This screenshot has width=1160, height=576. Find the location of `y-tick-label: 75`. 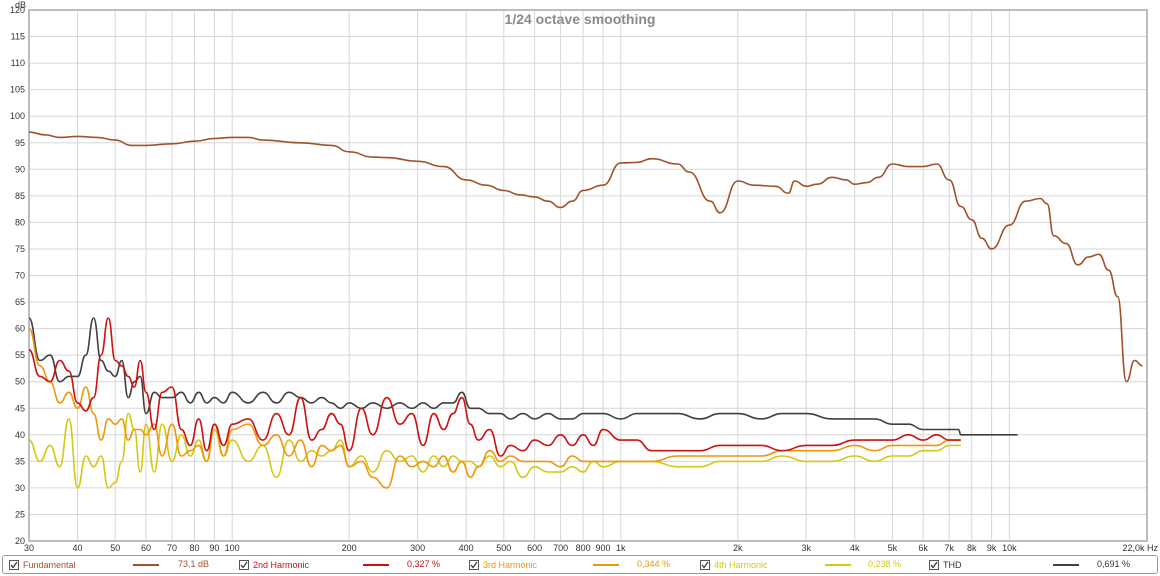

y-tick-label: 75 is located at coordinates (20, 249).